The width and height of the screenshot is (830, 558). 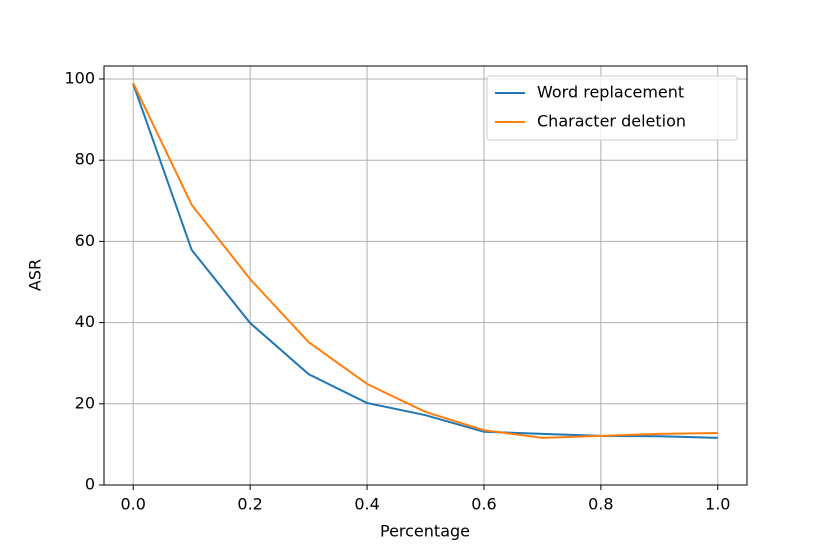 I want to click on y-tick-label: 60, so click(x=85, y=240).